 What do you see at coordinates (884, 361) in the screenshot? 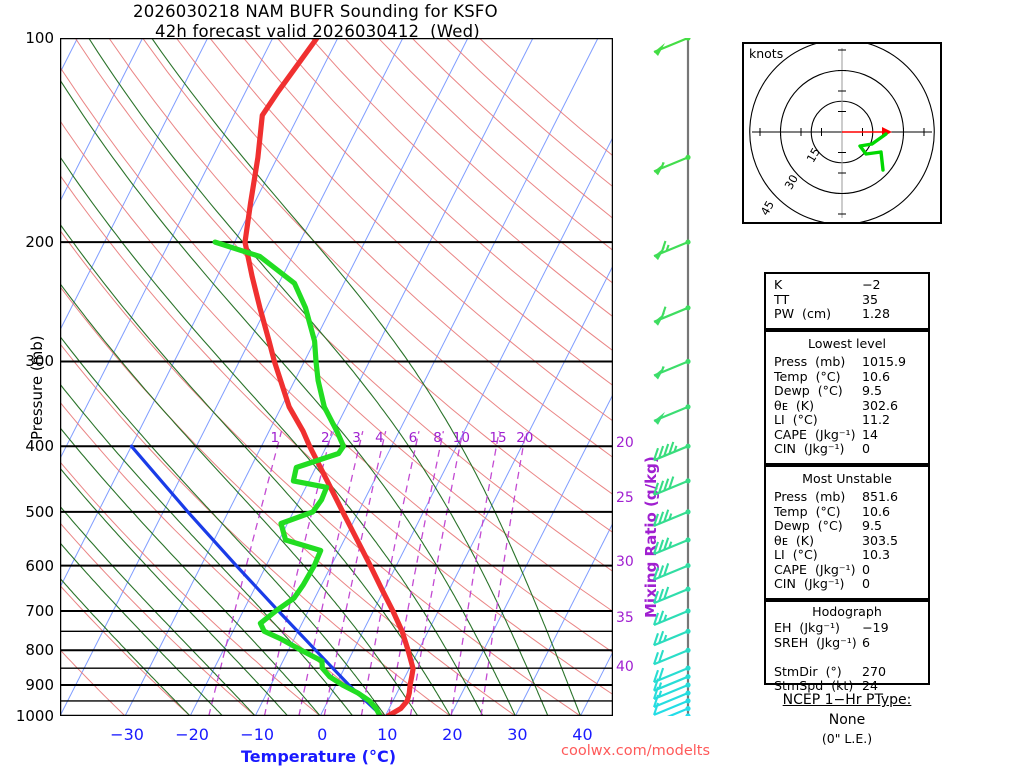
I see `lowest-level-value: 1015.9` at bounding box center [884, 361].